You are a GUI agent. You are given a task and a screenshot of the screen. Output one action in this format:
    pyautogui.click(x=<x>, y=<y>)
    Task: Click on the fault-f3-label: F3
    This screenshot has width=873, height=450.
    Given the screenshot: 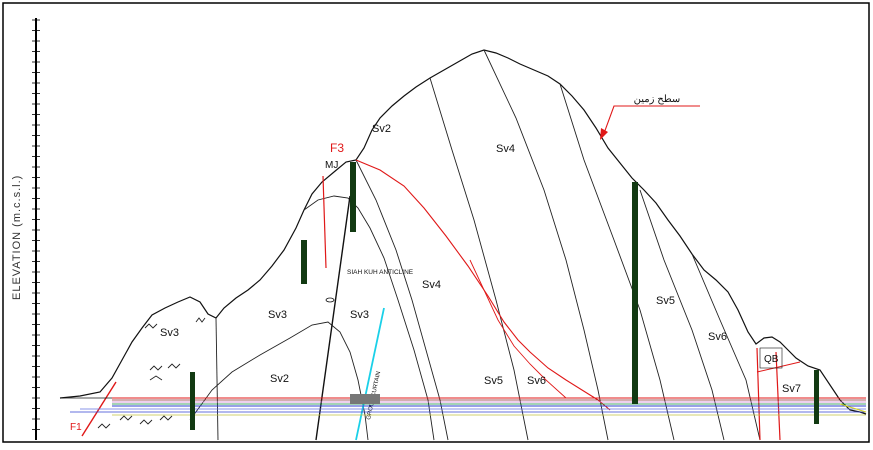 What is the action you would take?
    pyautogui.click(x=337, y=148)
    